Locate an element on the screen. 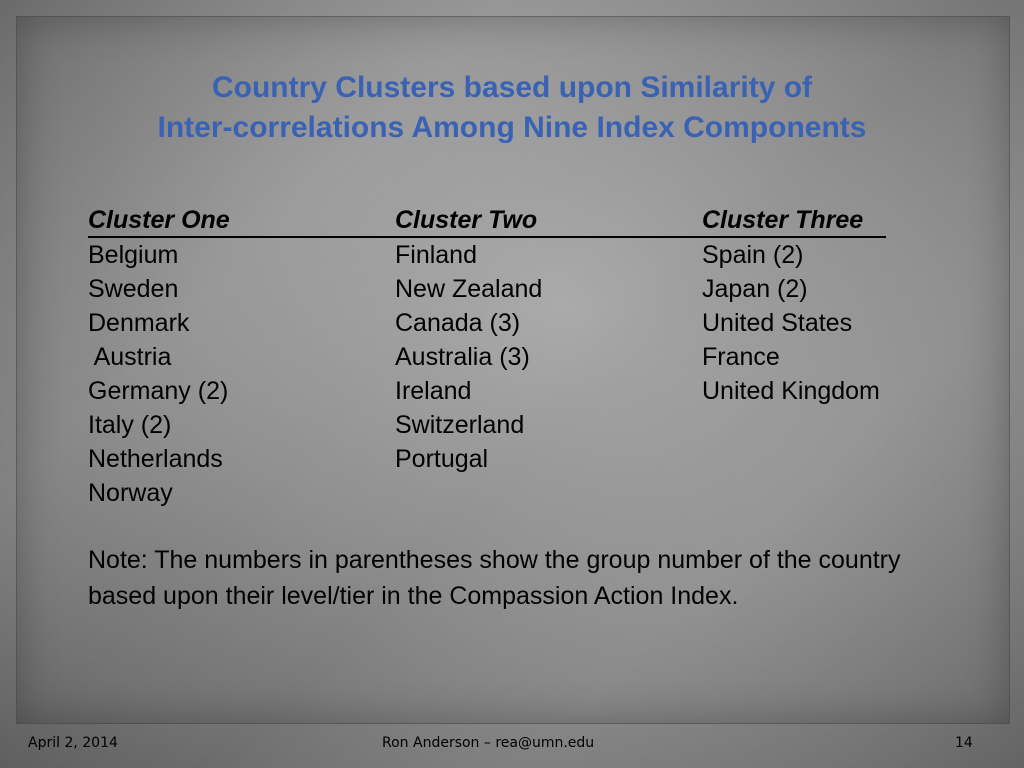 The height and width of the screenshot is (768, 1024). country-item: France is located at coordinates (741, 357).